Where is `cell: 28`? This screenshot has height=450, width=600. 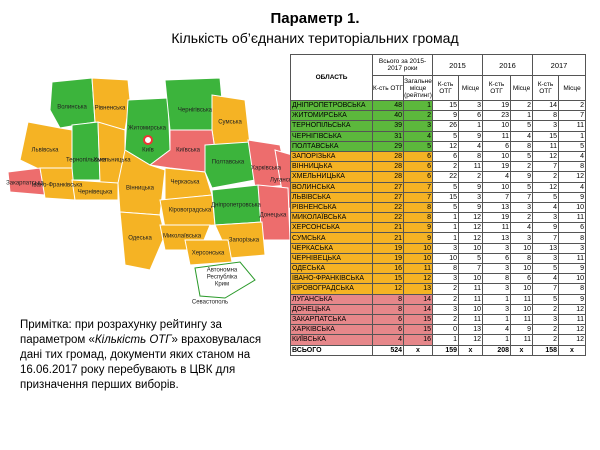 cell: 28 is located at coordinates (388, 177).